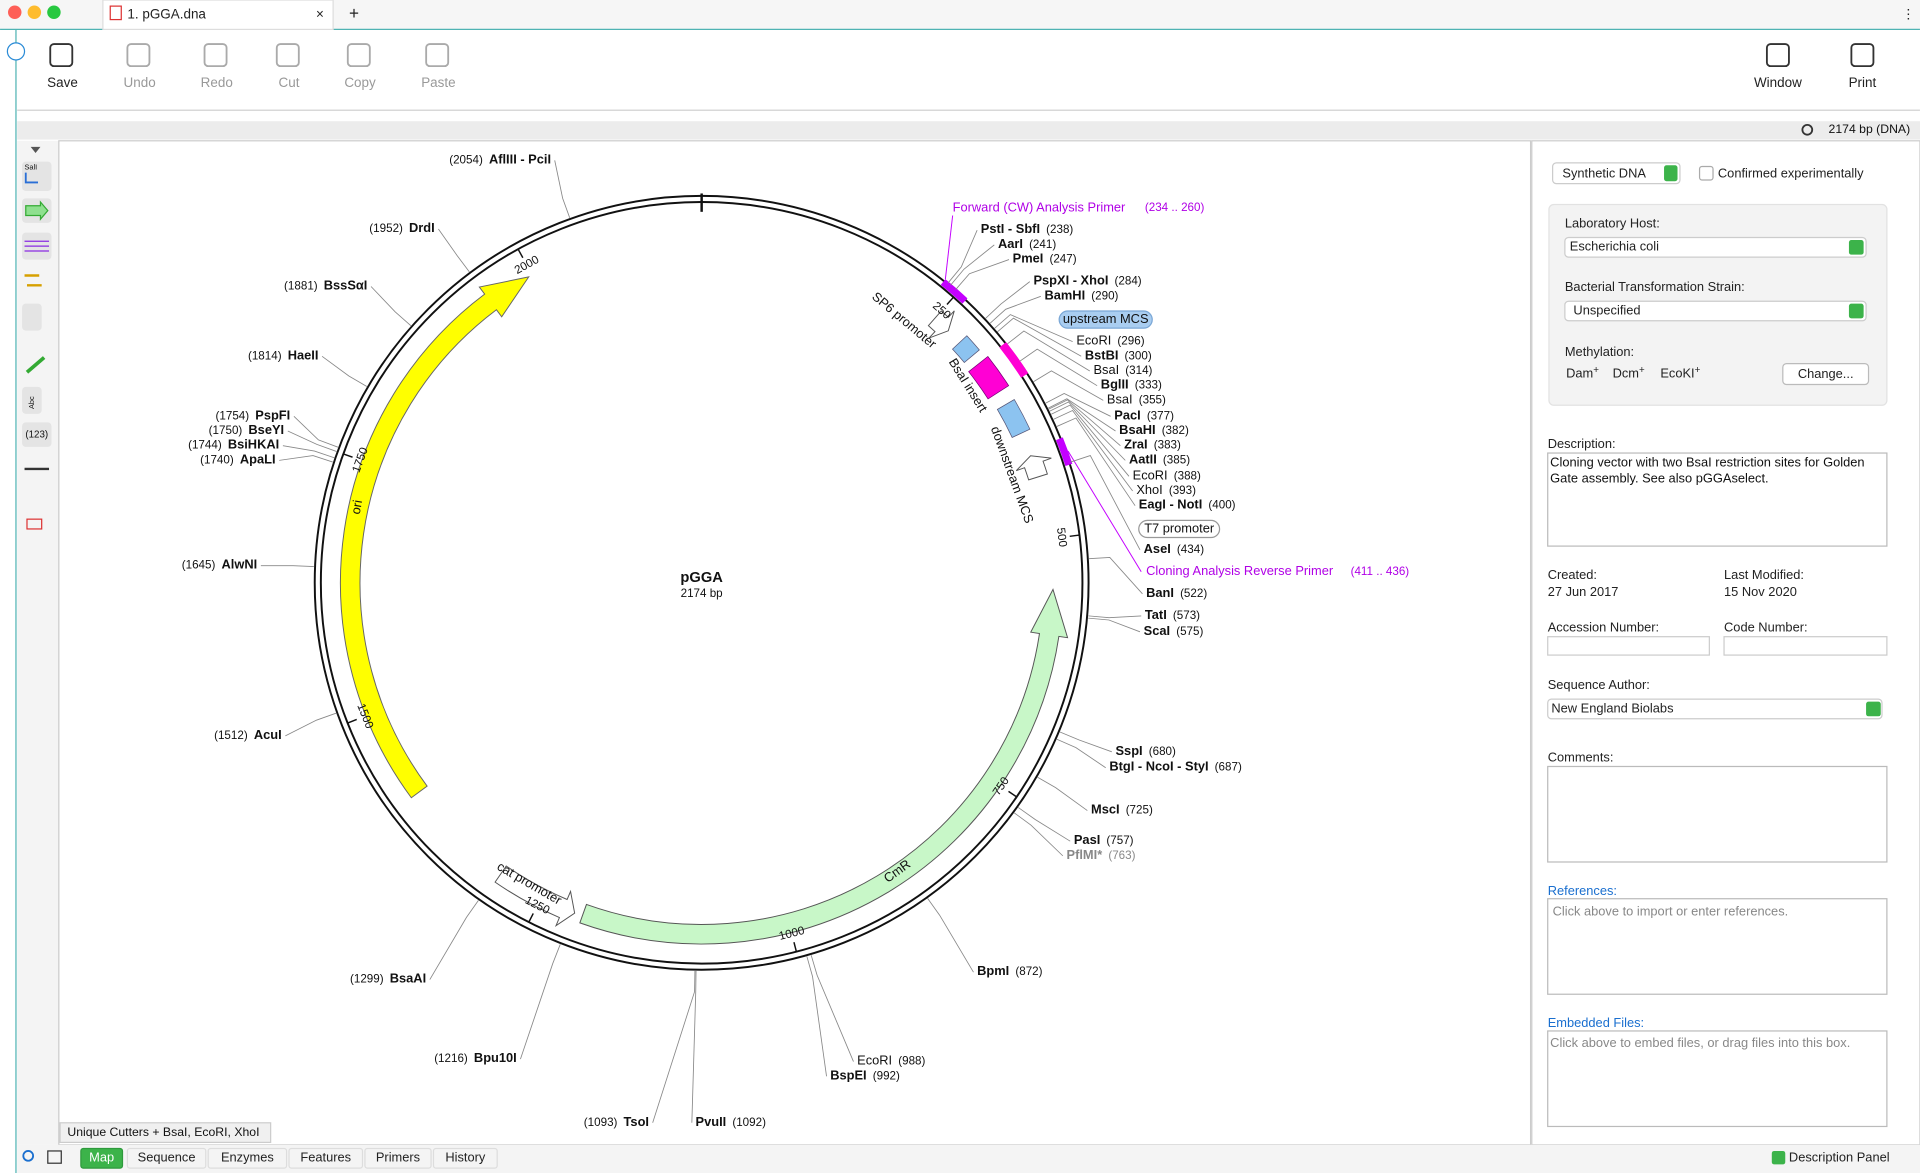 This screenshot has width=1920, height=1173. I want to click on feature-cmr, so click(824, 766).